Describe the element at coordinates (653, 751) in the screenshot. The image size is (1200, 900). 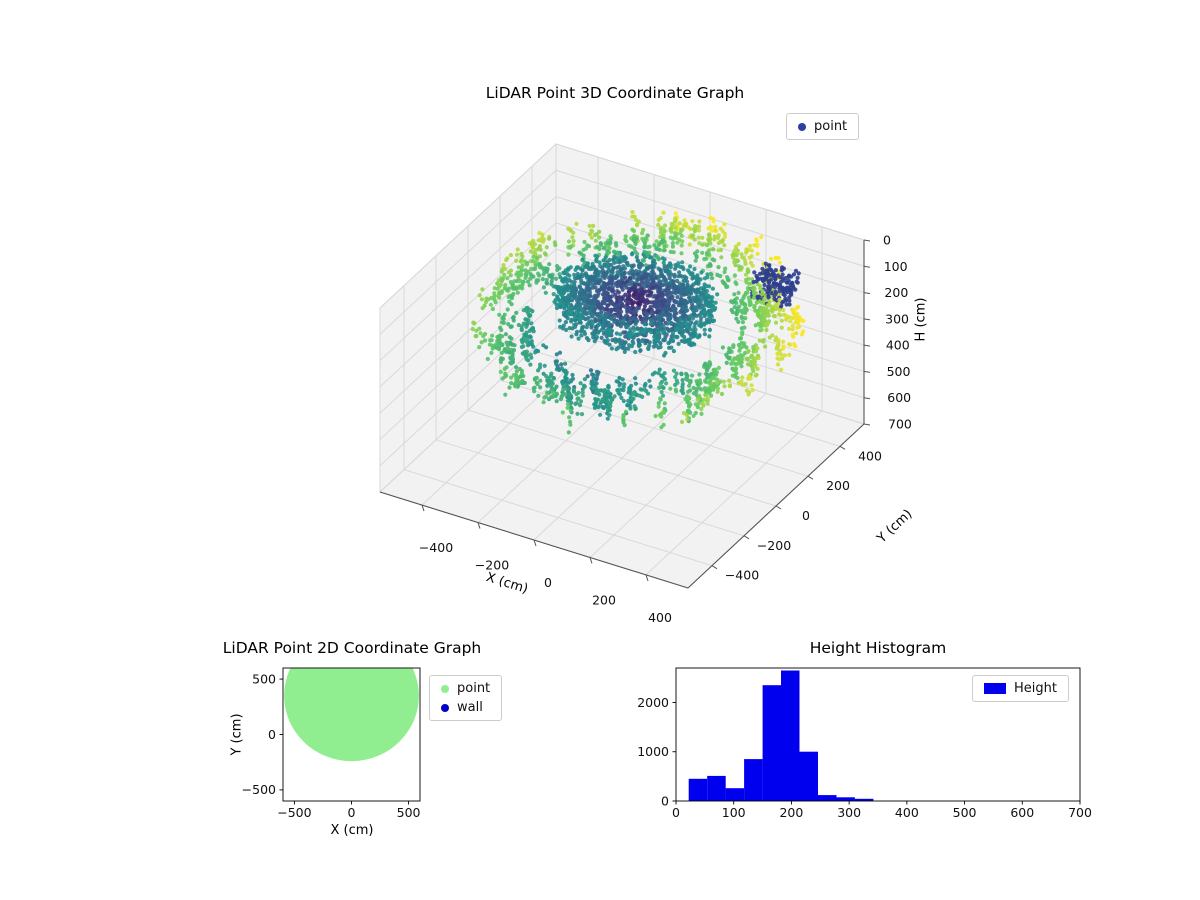
I see `svg-text: 1000` at that location.